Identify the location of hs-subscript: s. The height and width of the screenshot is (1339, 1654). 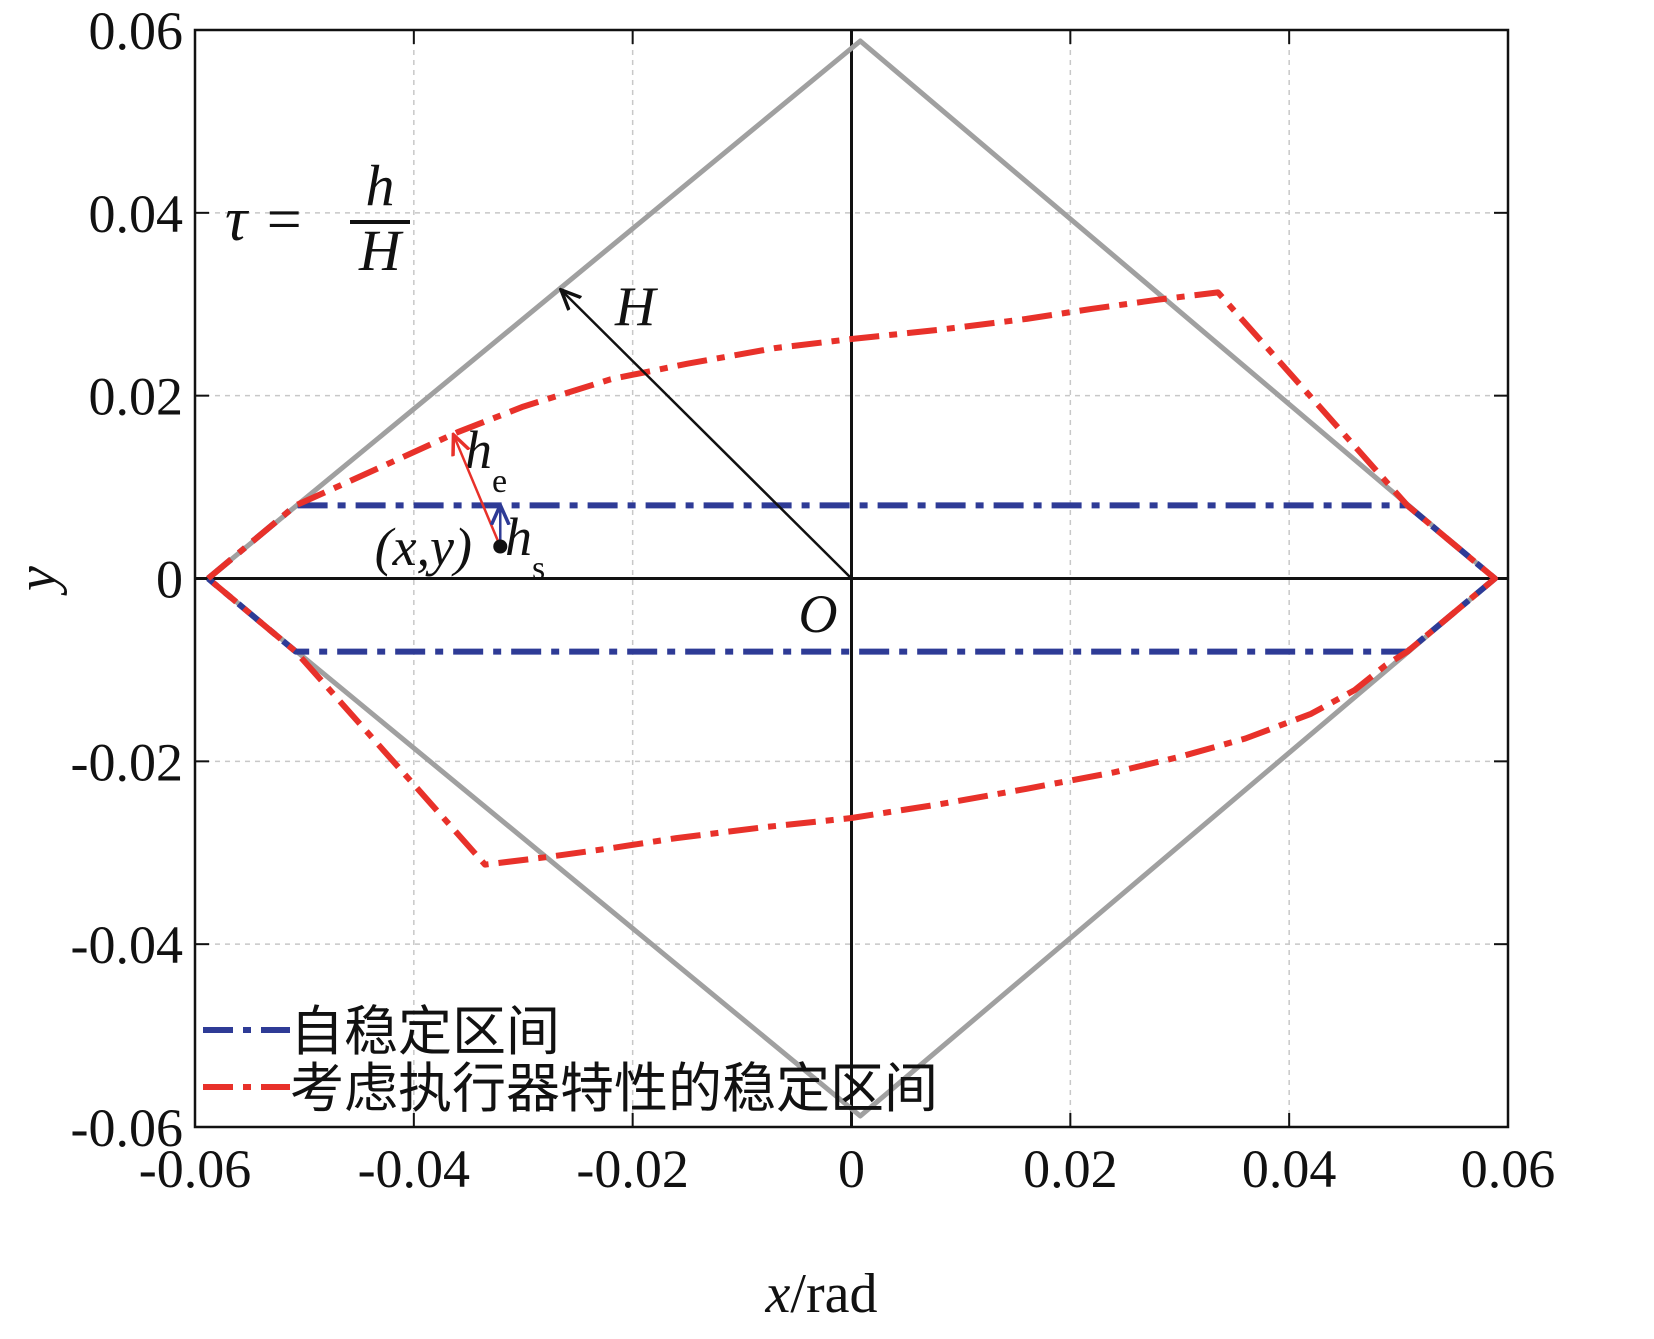
(538, 568).